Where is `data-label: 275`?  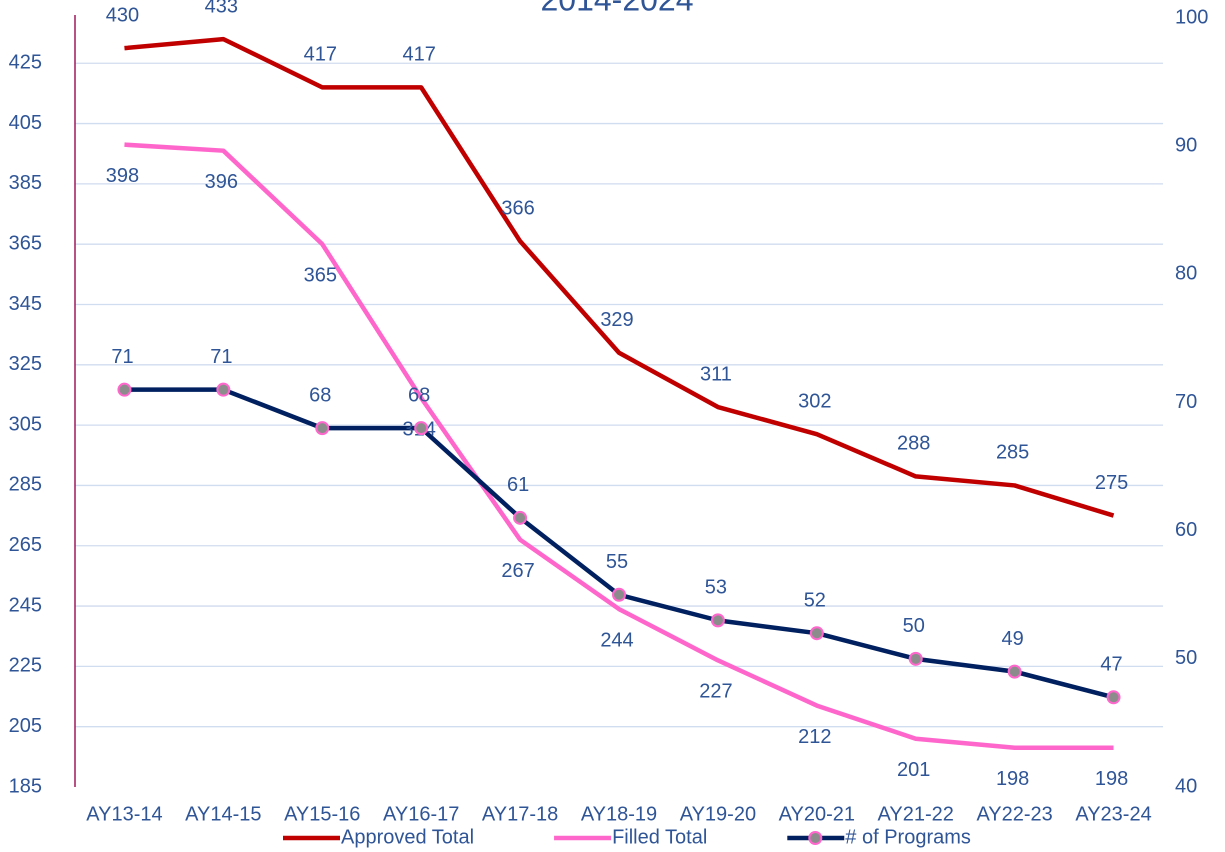 data-label: 275 is located at coordinates (1111, 483).